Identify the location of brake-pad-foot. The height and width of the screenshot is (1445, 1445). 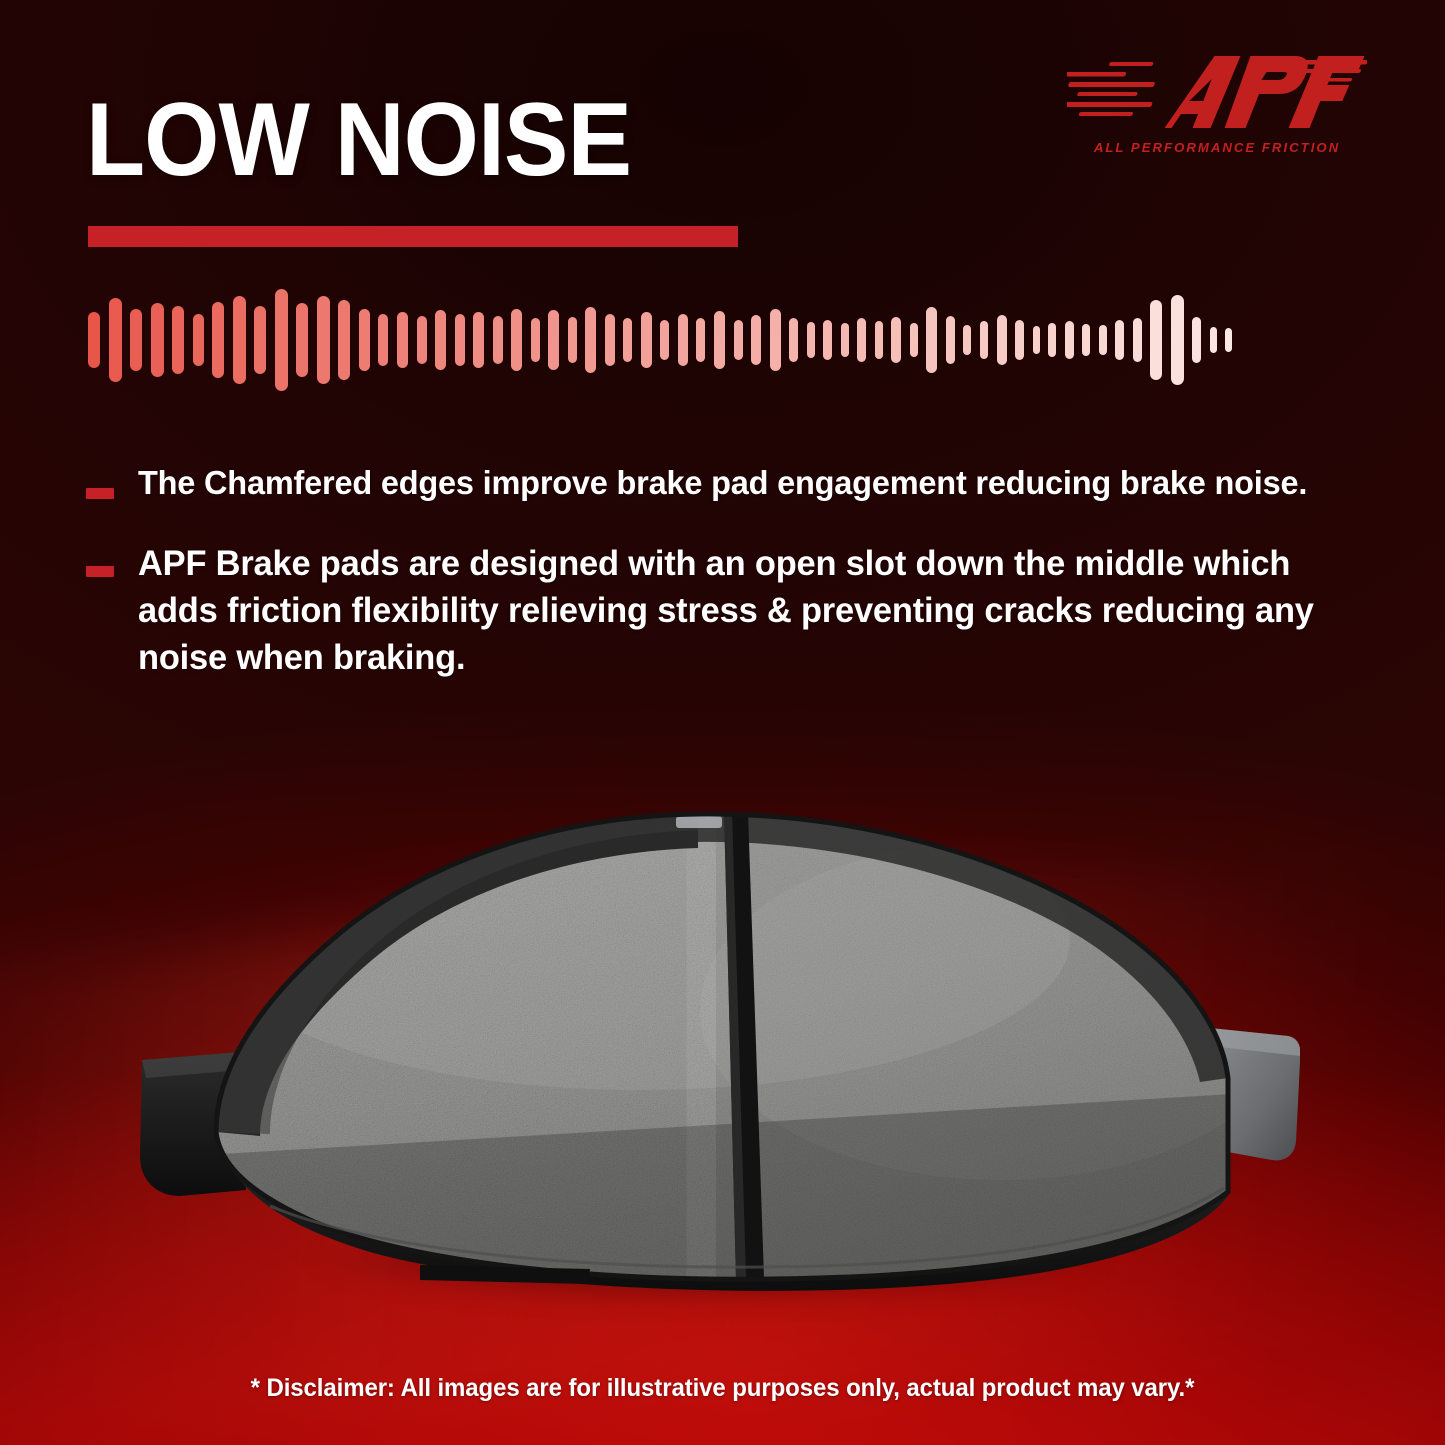
(505, 1274).